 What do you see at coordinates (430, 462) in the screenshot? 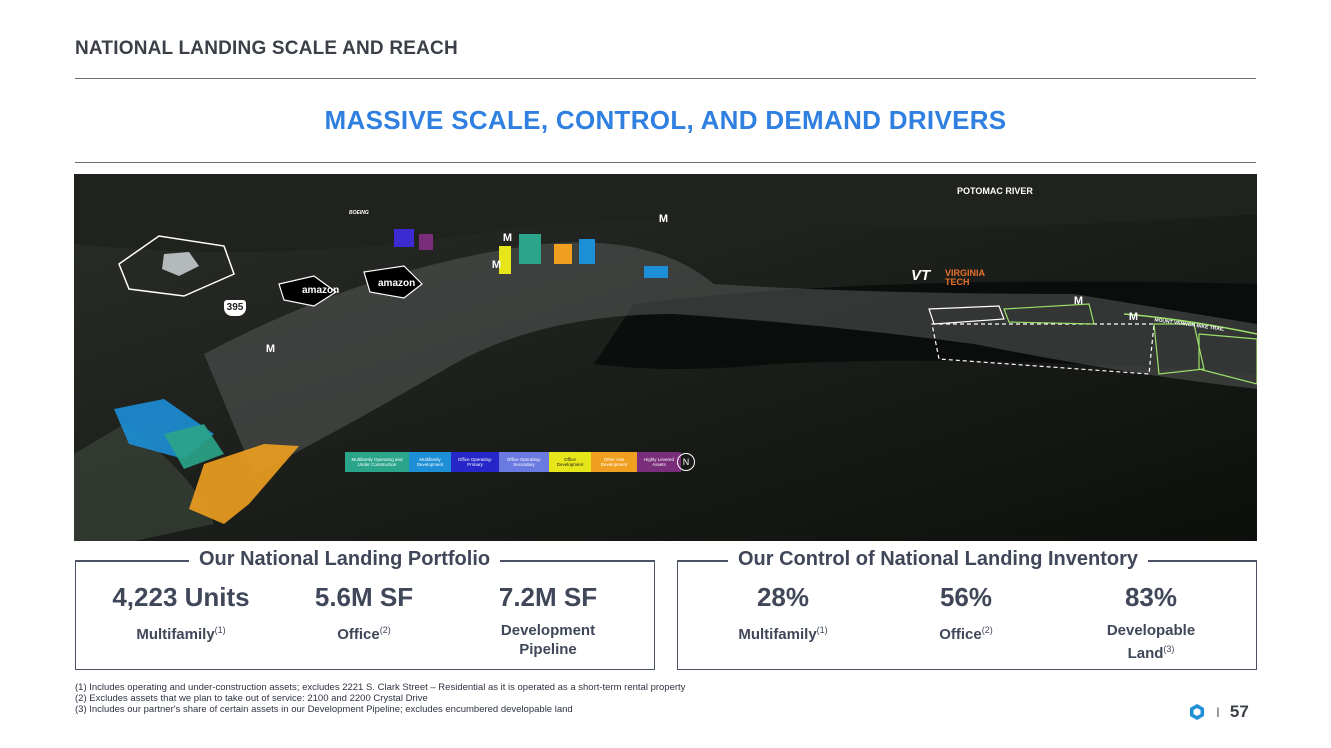
I see `legend-multifamily-development: Multifamily Development` at bounding box center [430, 462].